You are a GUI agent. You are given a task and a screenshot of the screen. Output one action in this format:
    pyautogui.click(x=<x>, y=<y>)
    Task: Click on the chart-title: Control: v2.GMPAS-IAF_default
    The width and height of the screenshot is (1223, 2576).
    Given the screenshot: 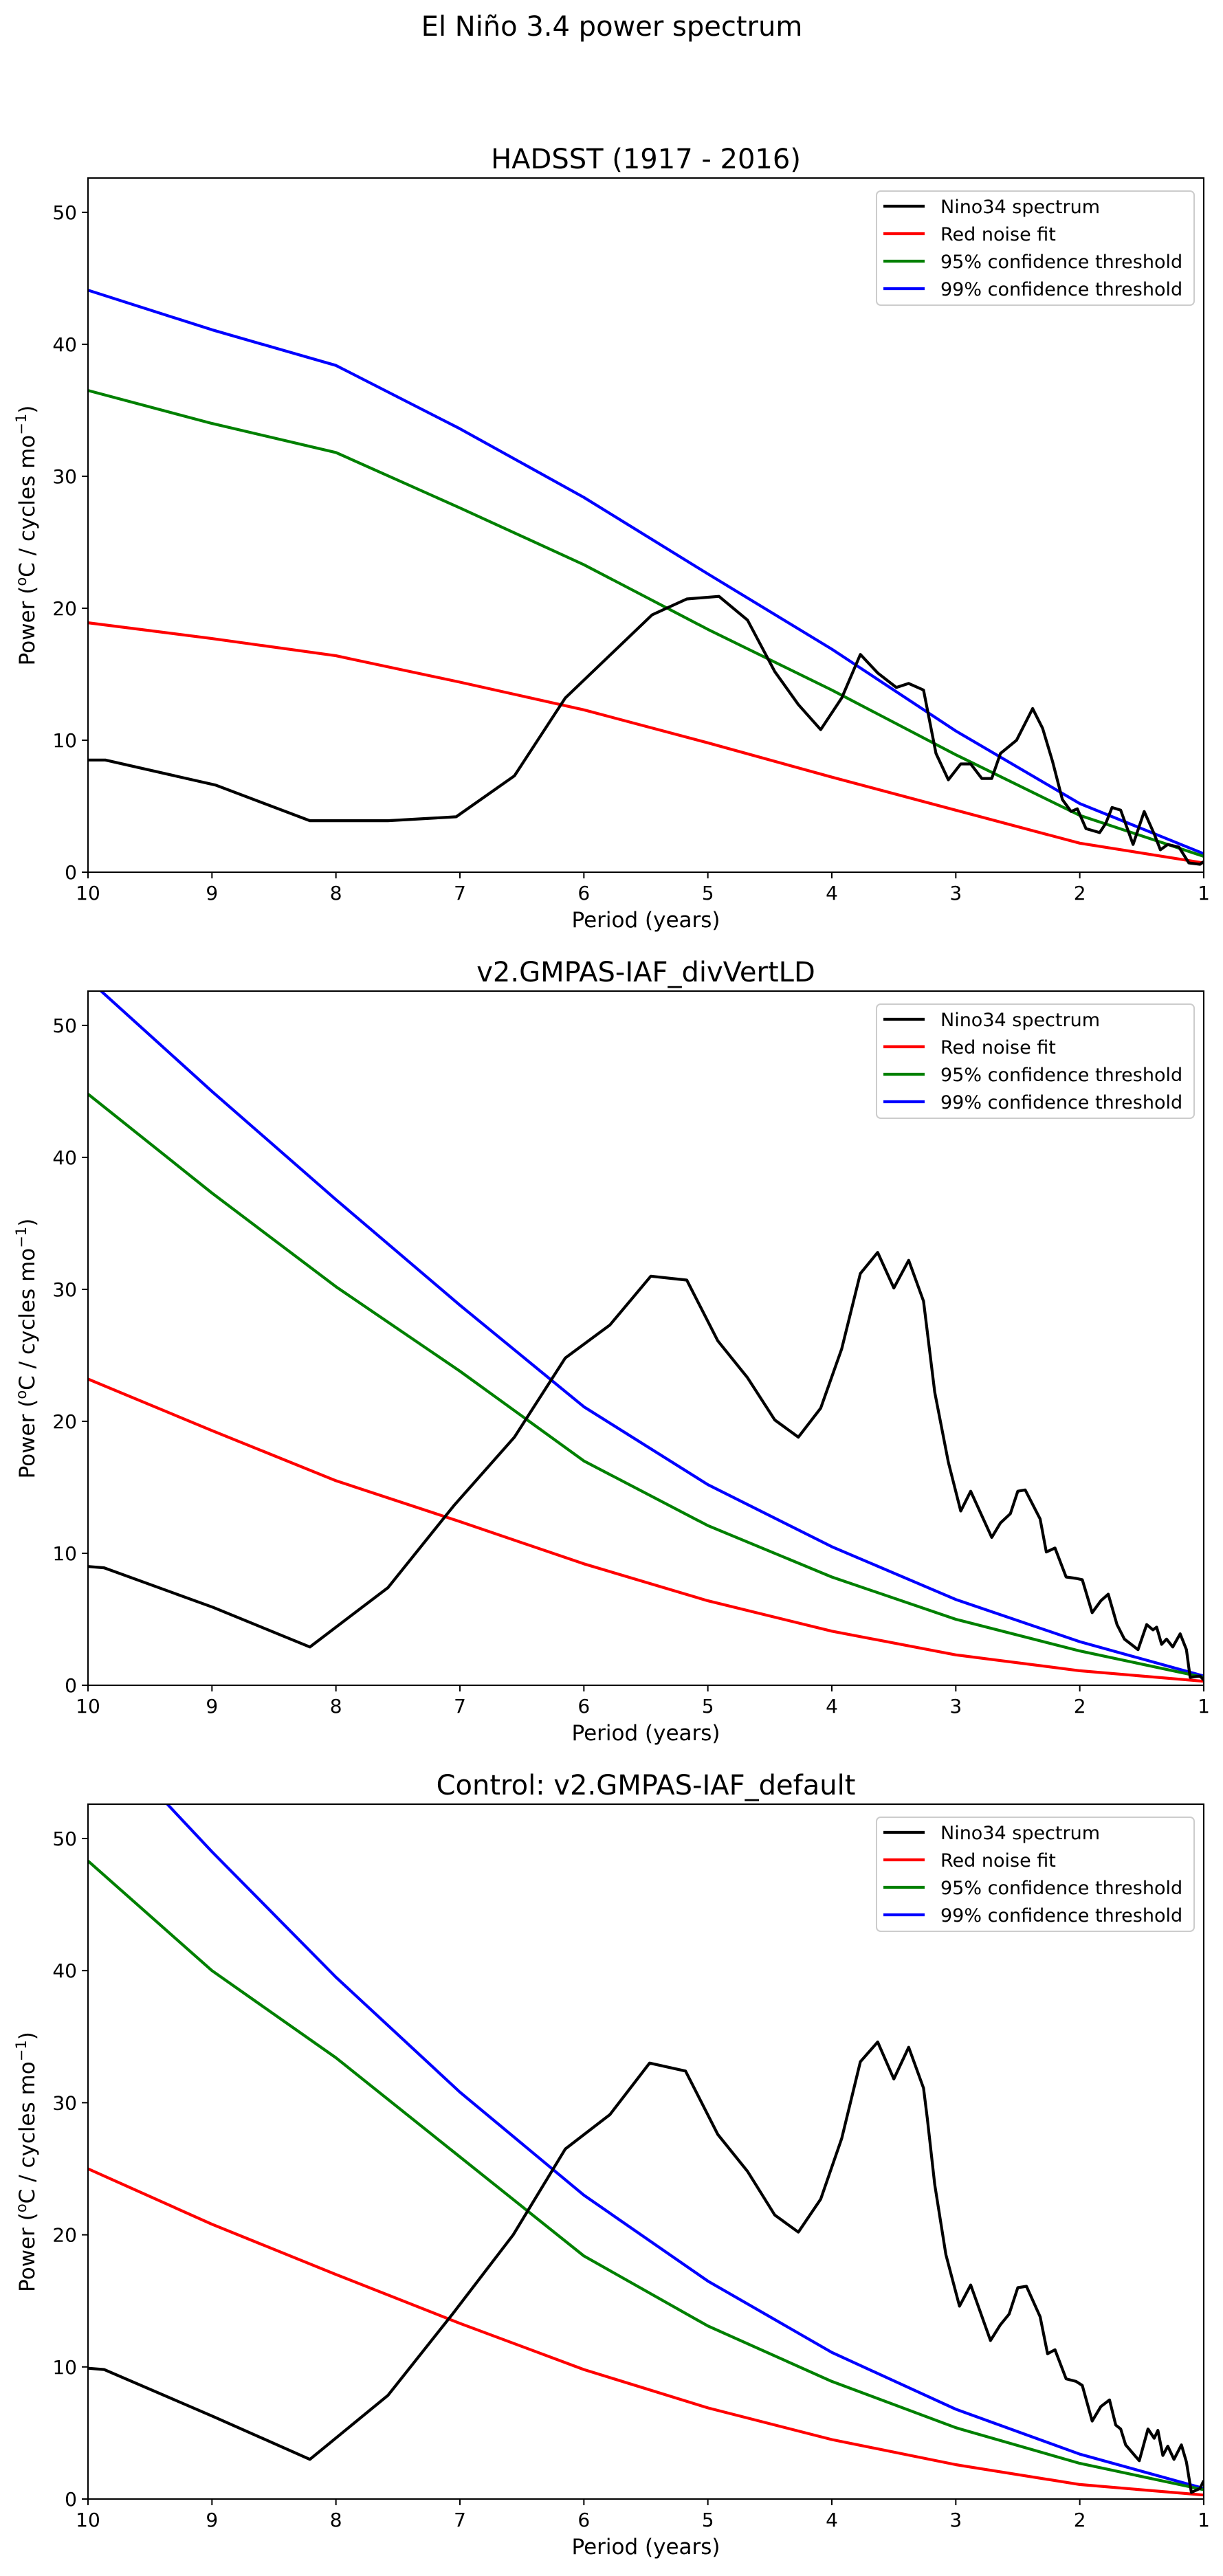 What is the action you would take?
    pyautogui.click(x=646, y=1785)
    